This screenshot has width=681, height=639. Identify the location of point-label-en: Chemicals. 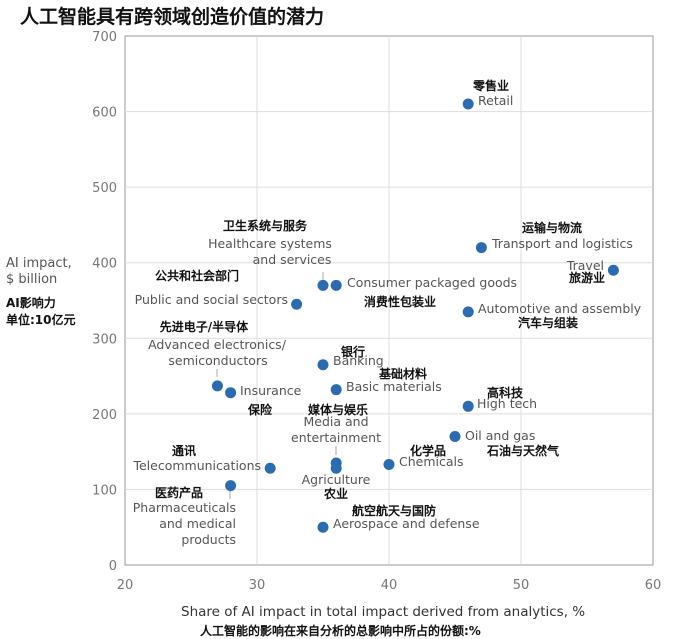
(431, 461).